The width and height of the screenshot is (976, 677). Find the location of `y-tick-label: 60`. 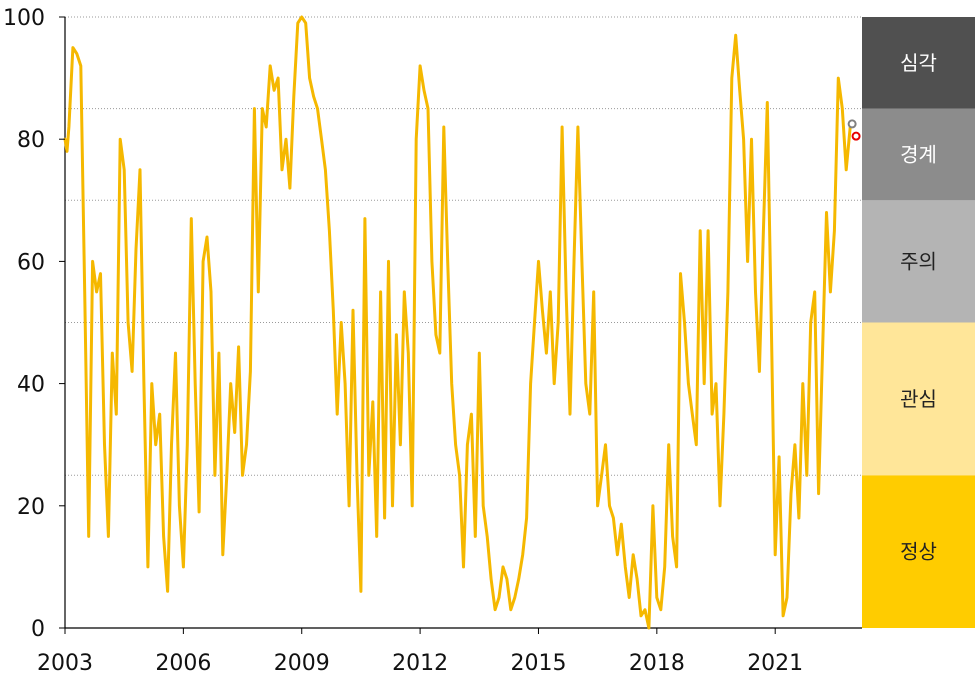

y-tick-label: 60 is located at coordinates (31, 262).